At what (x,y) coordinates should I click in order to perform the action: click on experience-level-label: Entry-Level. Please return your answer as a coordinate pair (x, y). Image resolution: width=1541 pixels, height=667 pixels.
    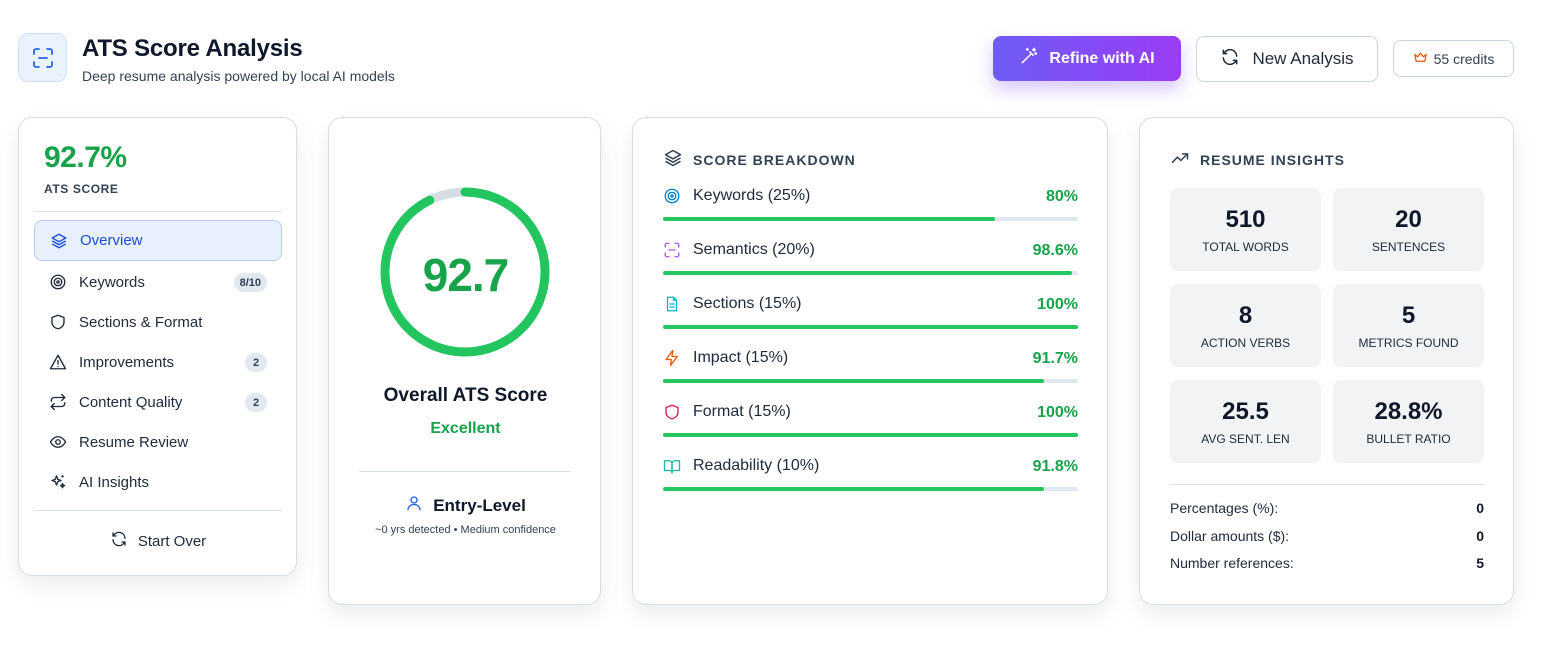
    Looking at the image, I should click on (479, 505).